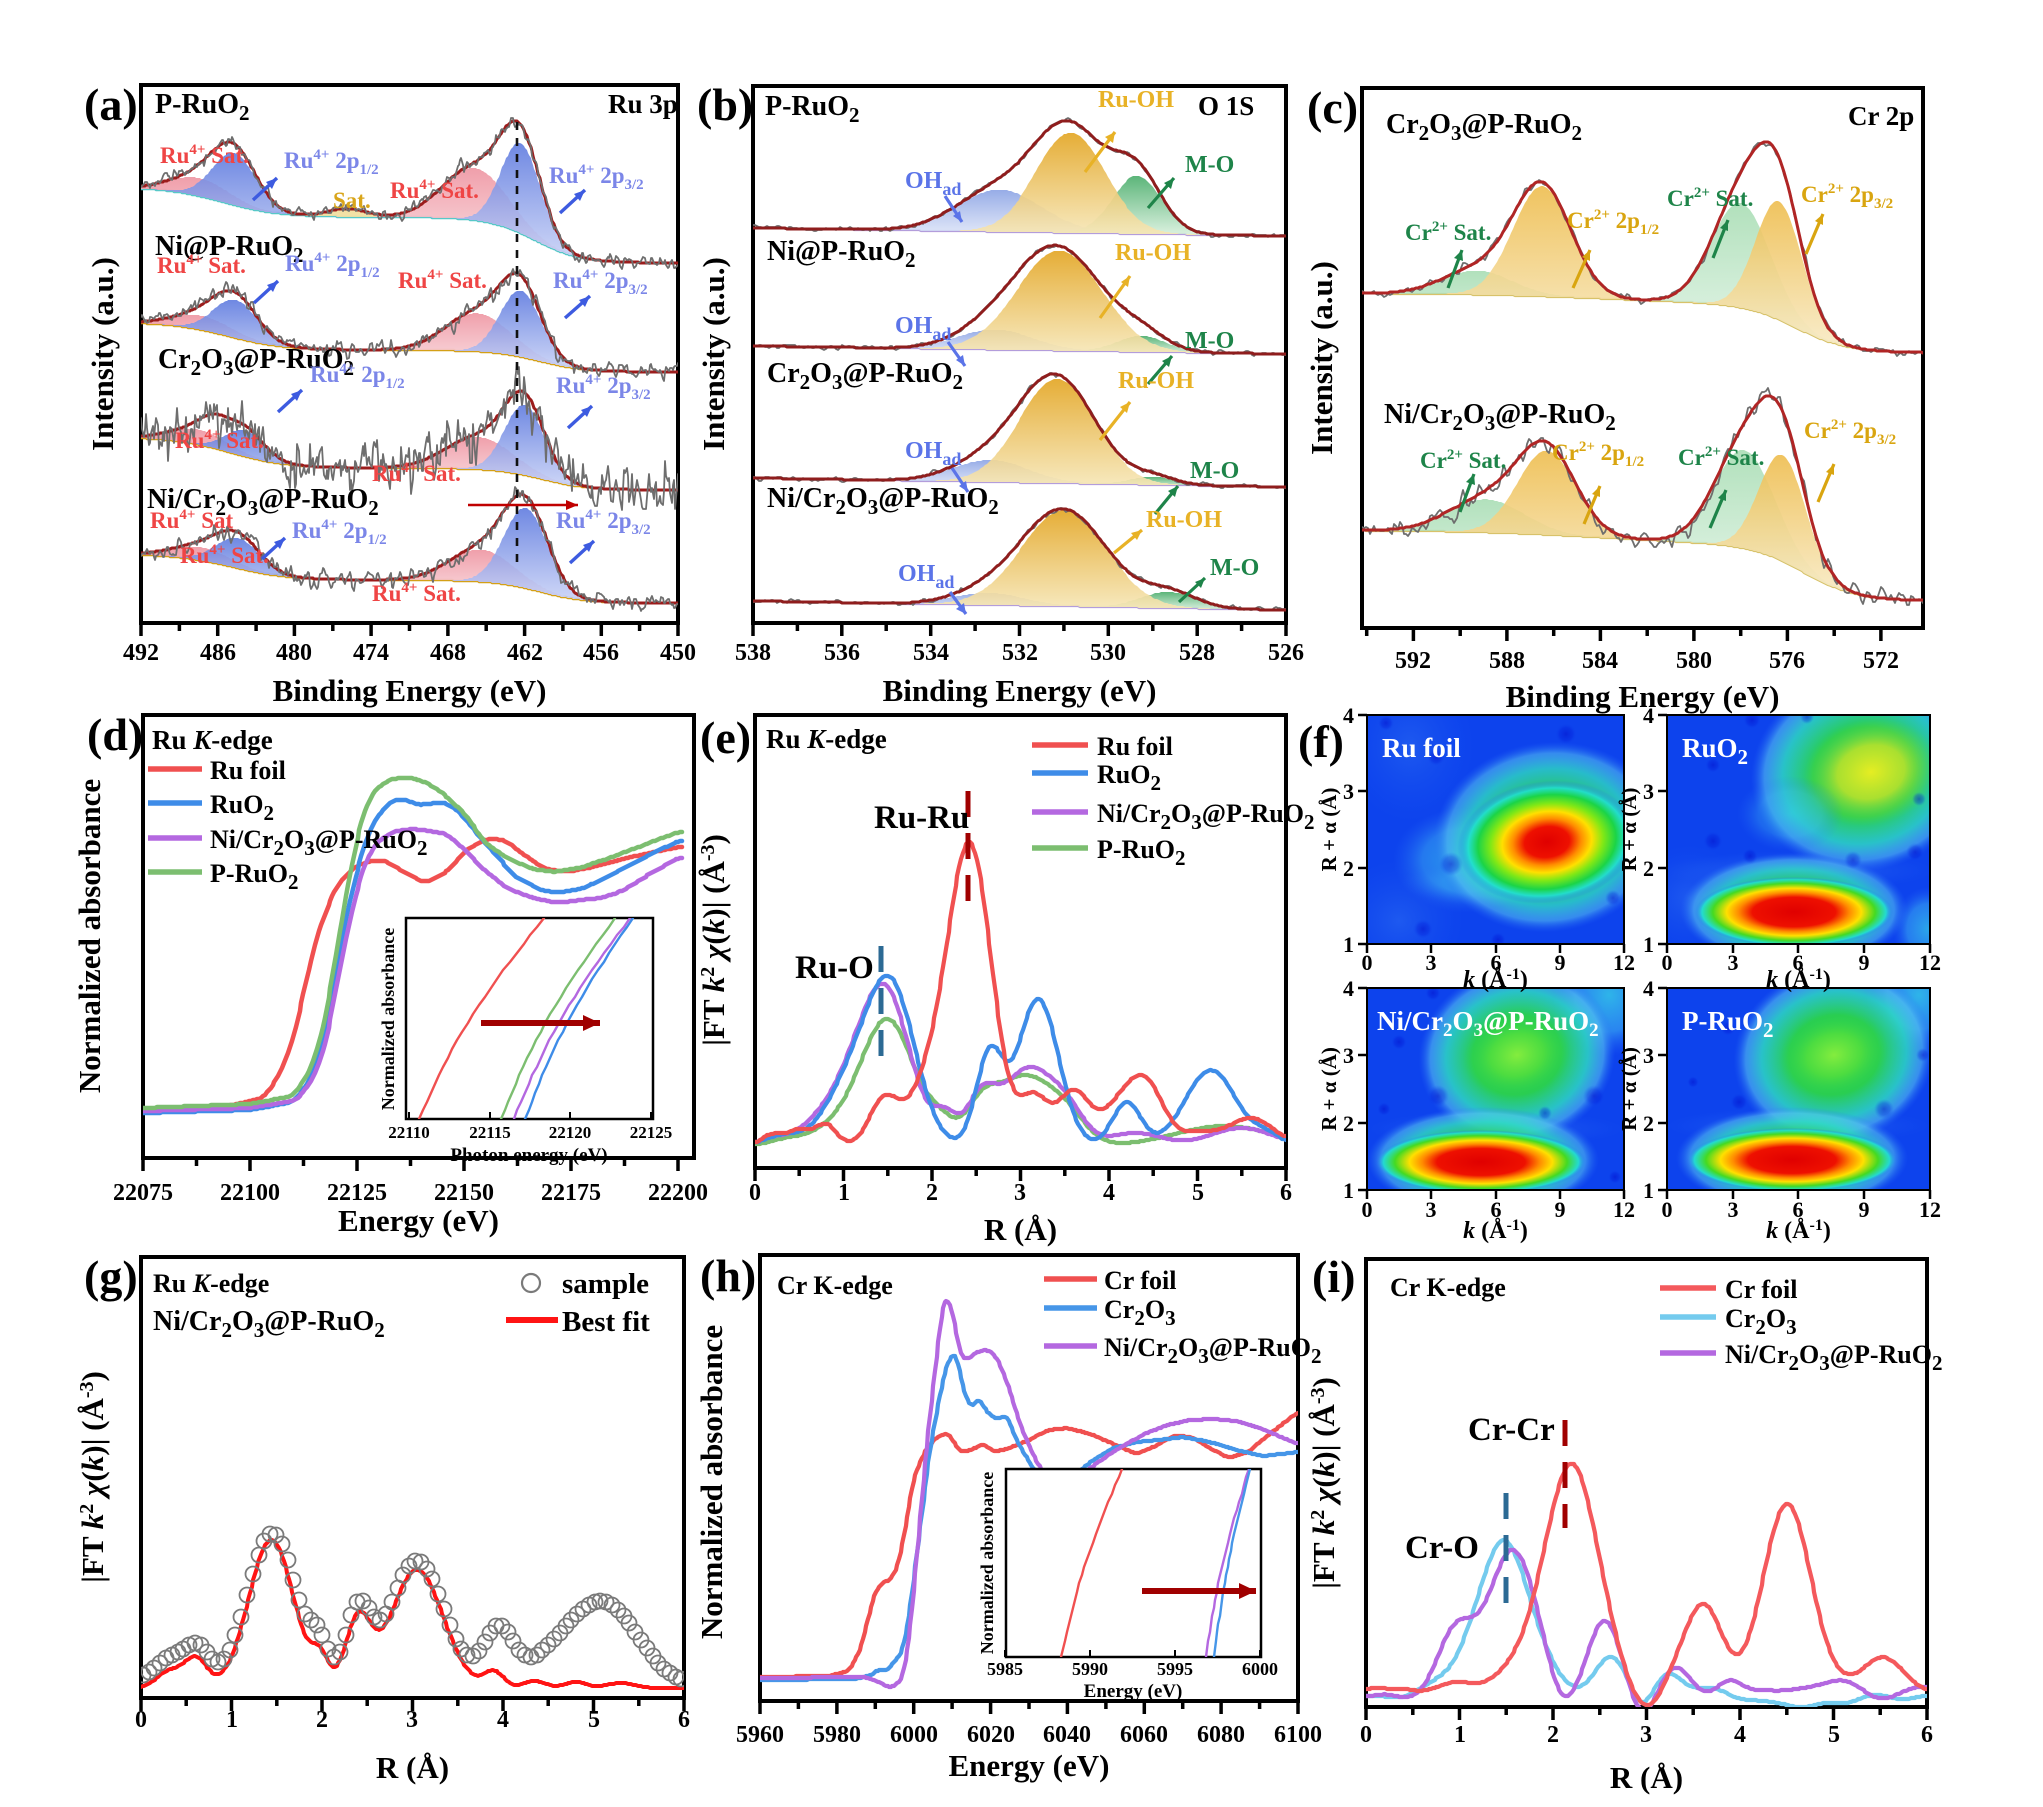 This screenshot has width=2043, height=1807. I want to click on svg-text: 584, so click(1600, 661).